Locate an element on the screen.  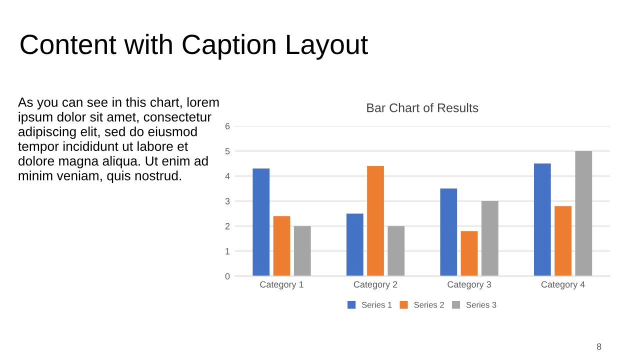
chart-title: Bar Chart of Results is located at coordinates (422, 107).